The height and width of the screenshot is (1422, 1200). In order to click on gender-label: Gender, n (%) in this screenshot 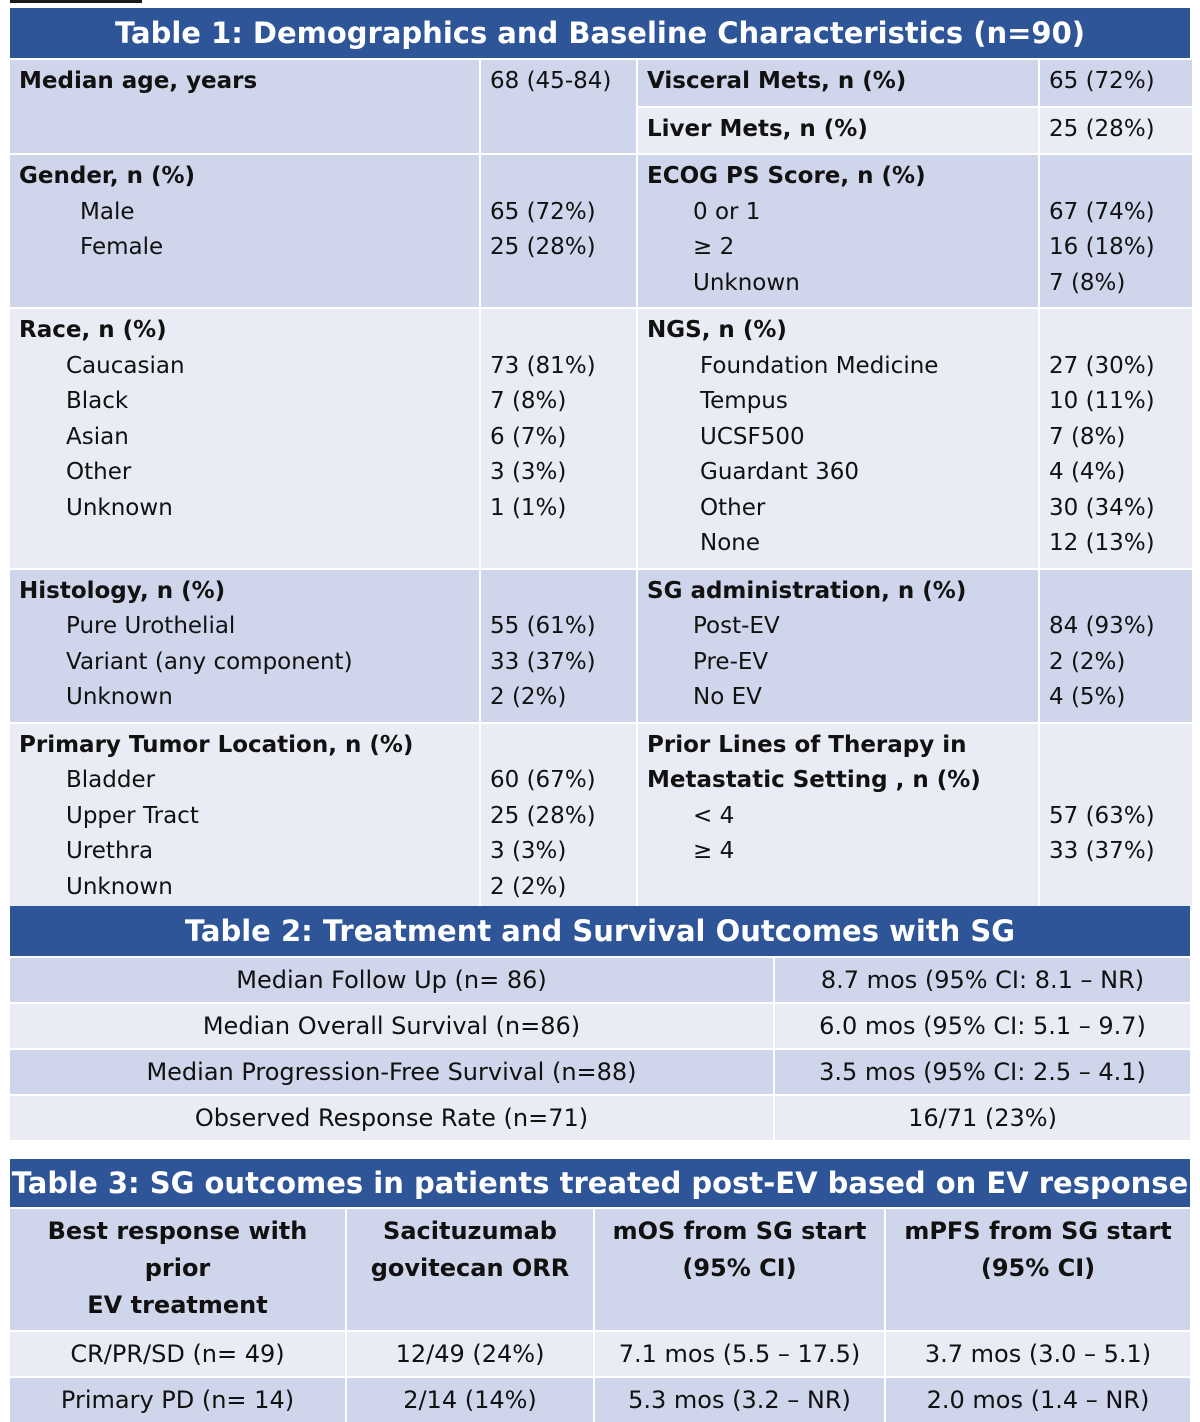, I will do `click(107, 176)`.